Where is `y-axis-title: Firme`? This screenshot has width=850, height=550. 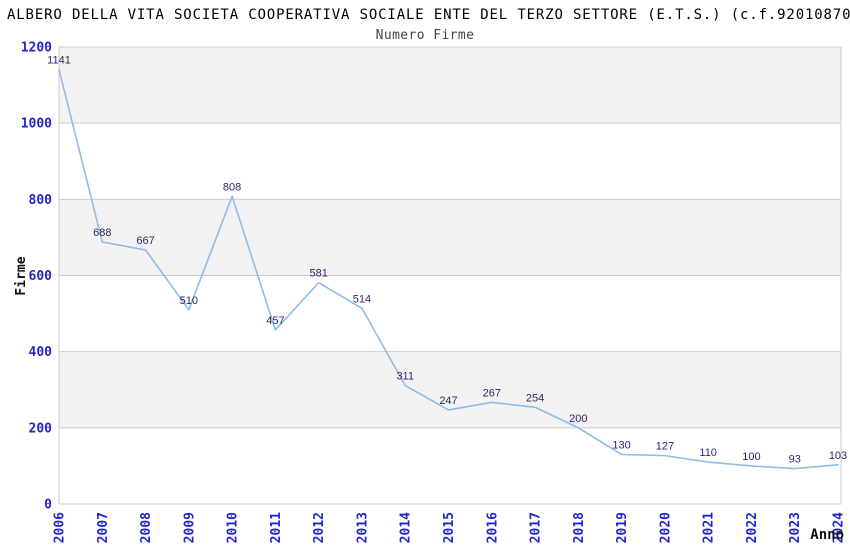
y-axis-title: Firme is located at coordinates (21, 276).